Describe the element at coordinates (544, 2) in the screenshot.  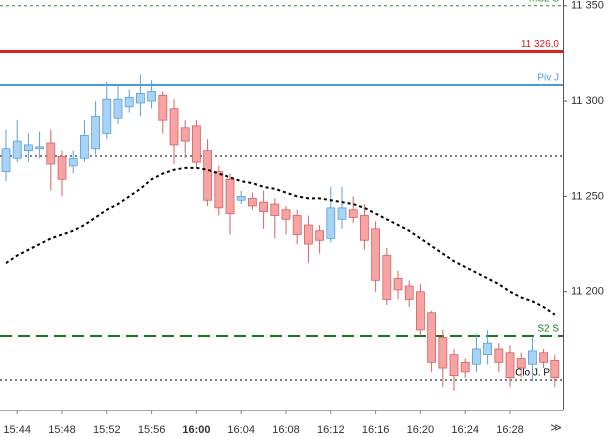
I see `level-label: mS2 S` at that location.